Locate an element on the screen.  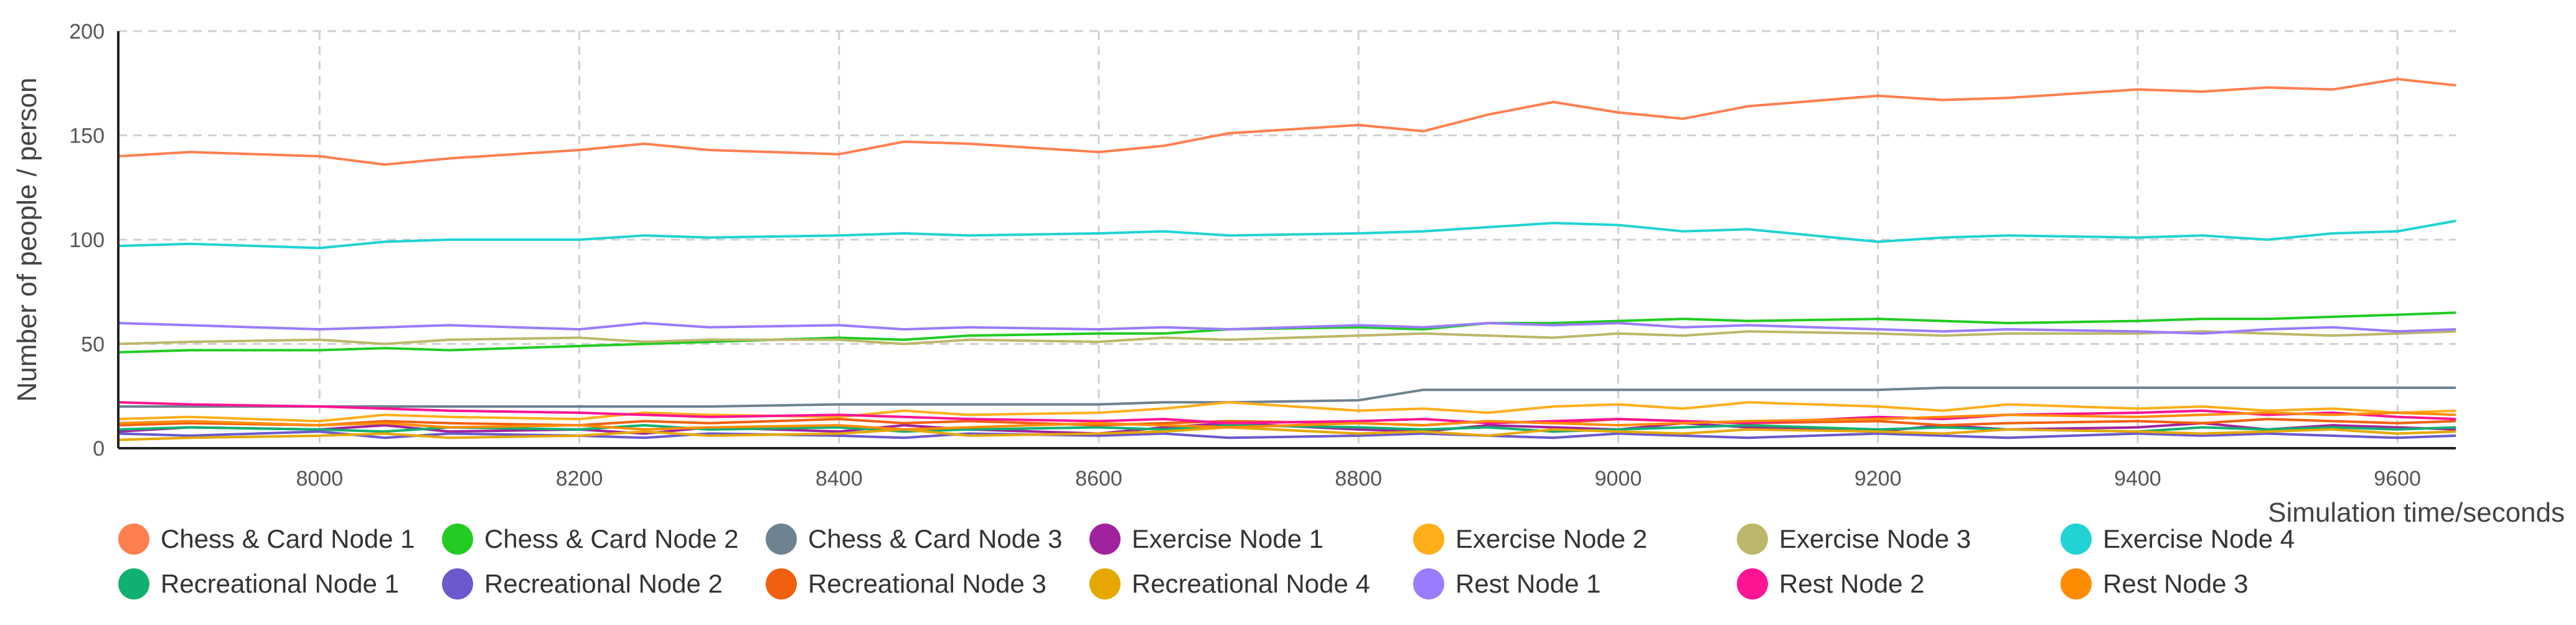
legend-label: Rest Node 2 is located at coordinates (1852, 583).